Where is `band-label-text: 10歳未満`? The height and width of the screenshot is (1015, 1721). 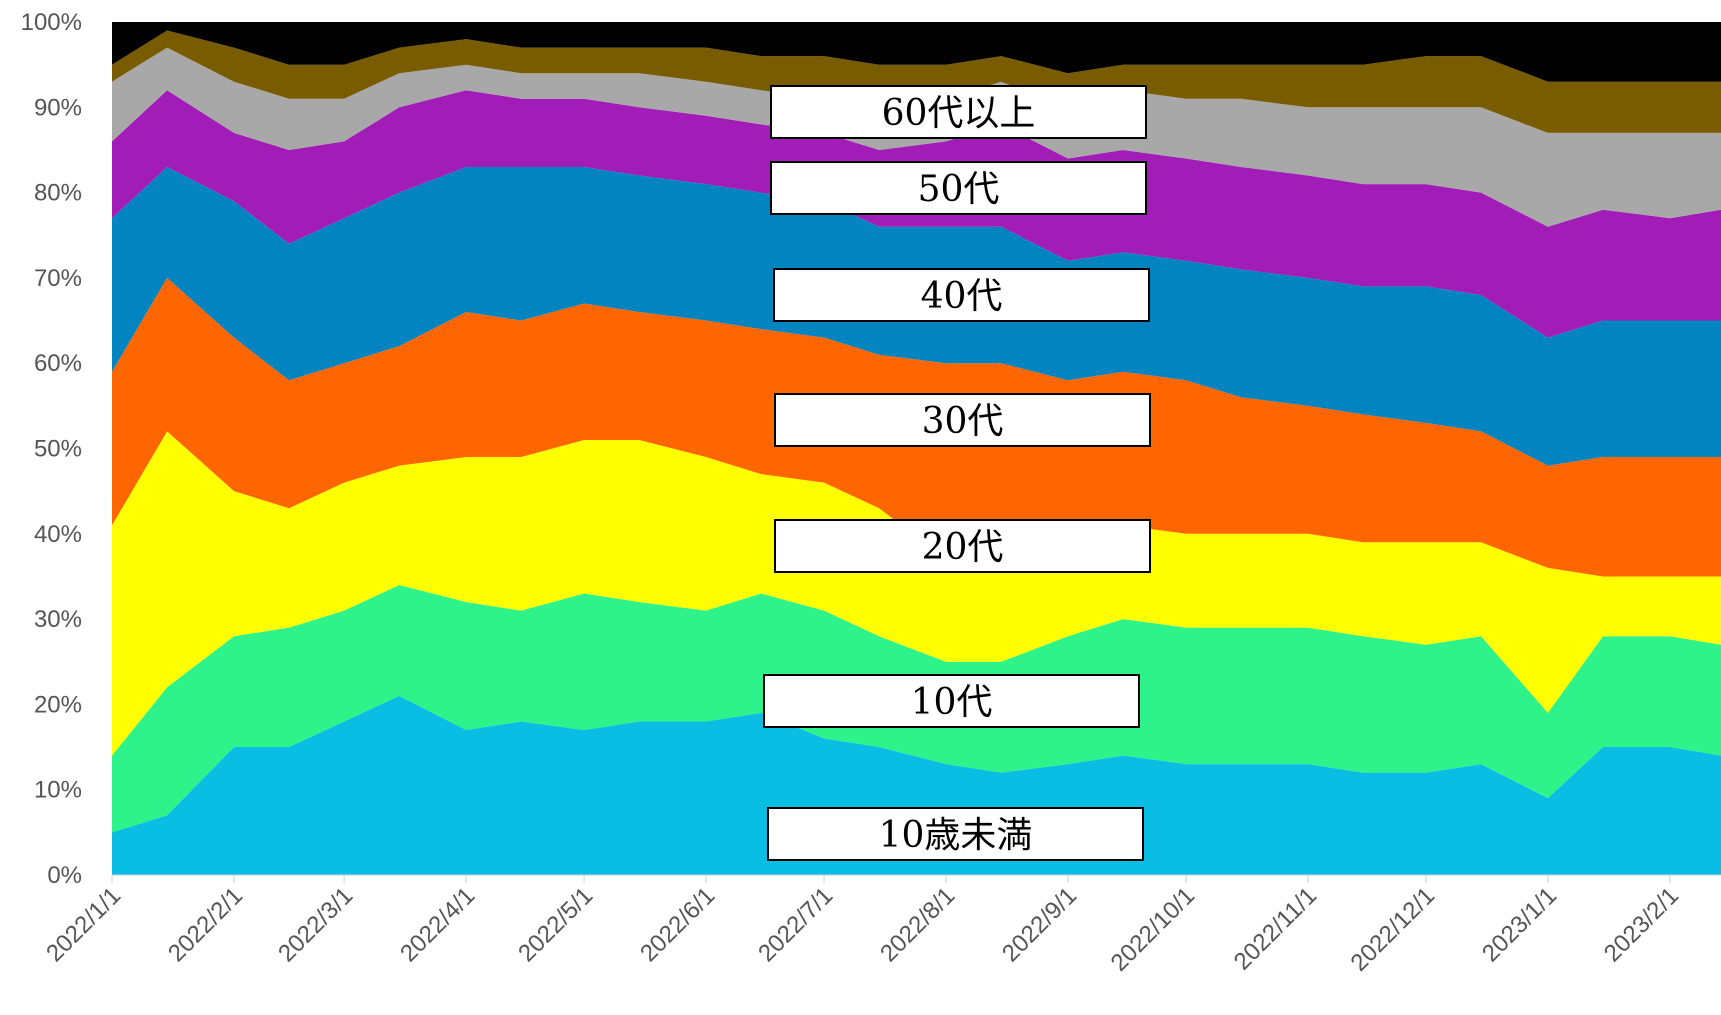 band-label-text: 10歳未満 is located at coordinates (956, 835).